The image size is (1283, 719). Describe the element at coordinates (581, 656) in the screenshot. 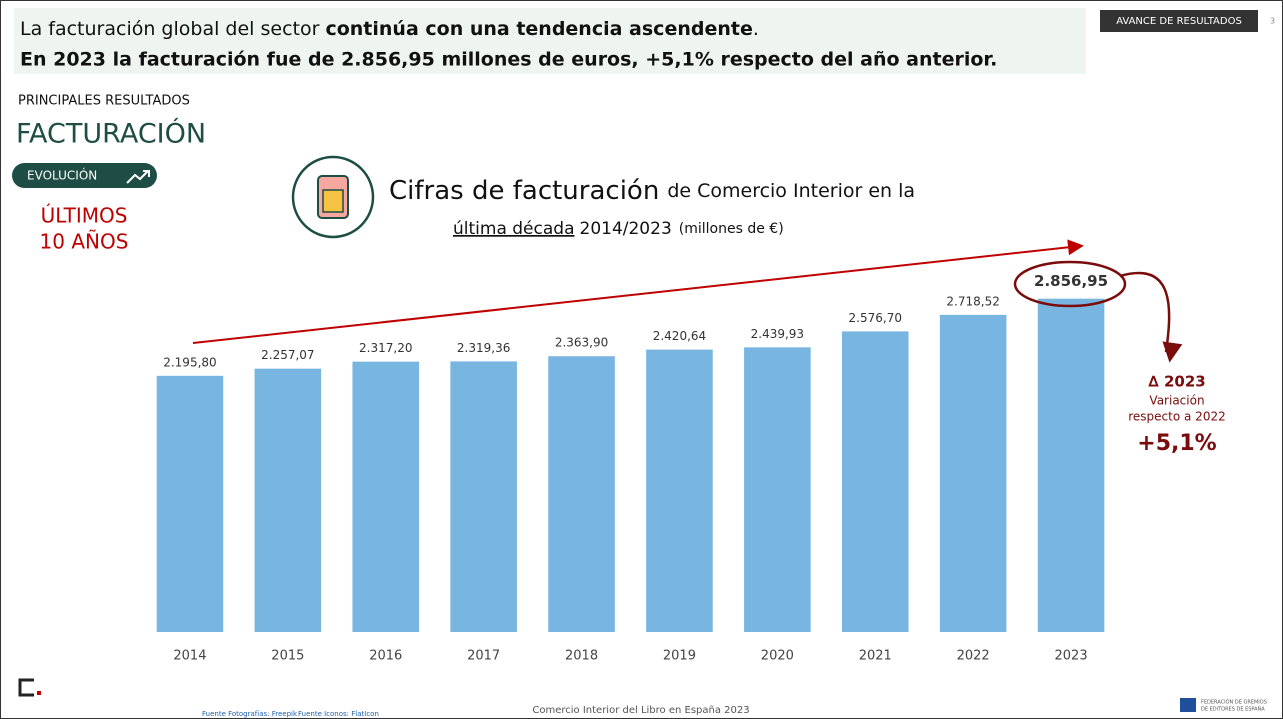

I see `x-tick-label: 2018` at that location.